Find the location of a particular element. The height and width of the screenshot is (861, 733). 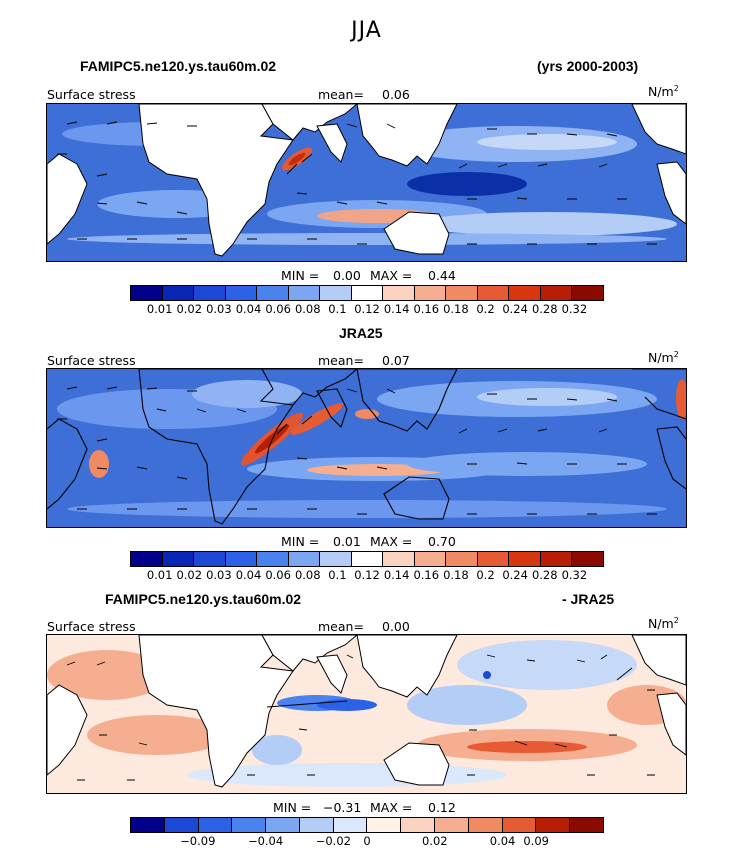

panel3-max-value: 0.12 is located at coordinates (442, 807).